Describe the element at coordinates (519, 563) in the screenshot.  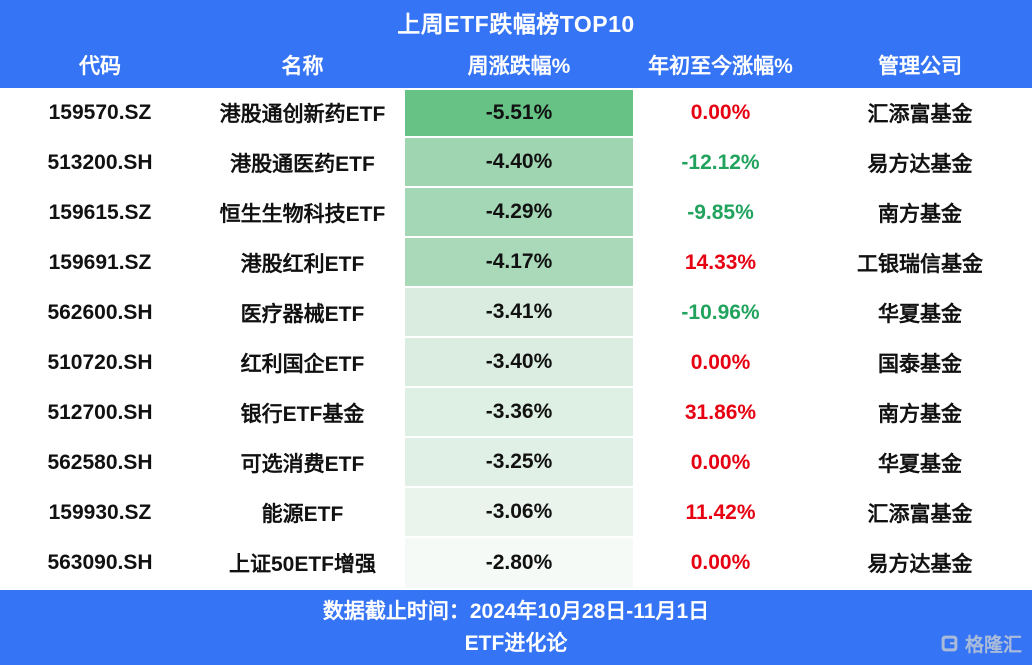
I see `week-change-cell: -2.80%` at that location.